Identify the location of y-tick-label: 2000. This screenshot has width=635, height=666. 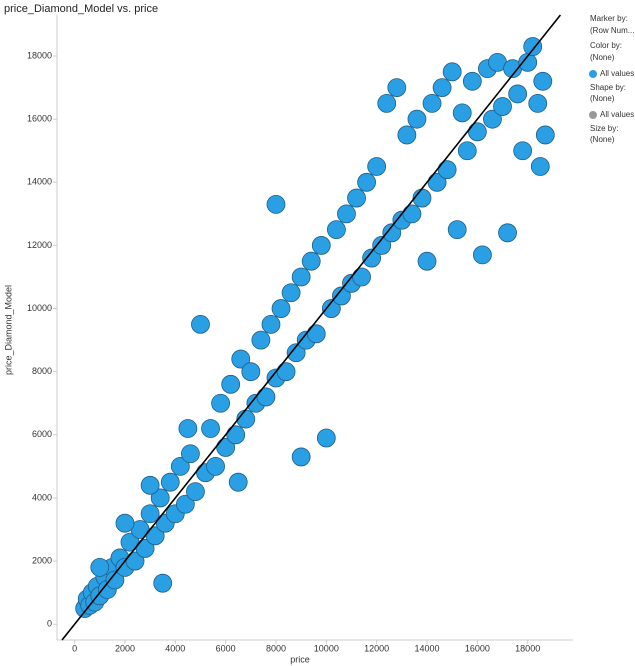
(42, 560).